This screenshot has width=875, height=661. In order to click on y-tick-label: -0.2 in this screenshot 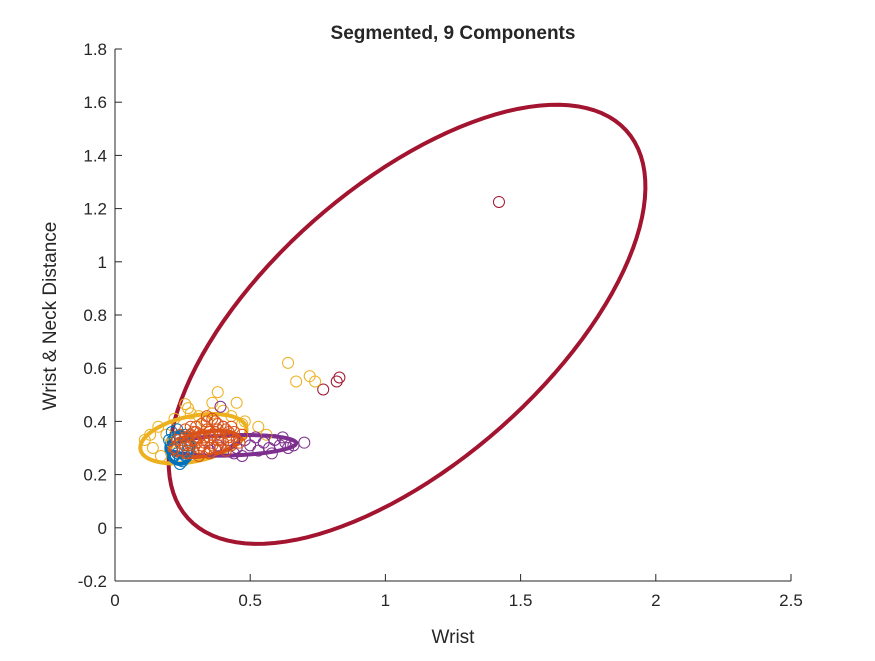, I will do `click(92, 581)`.